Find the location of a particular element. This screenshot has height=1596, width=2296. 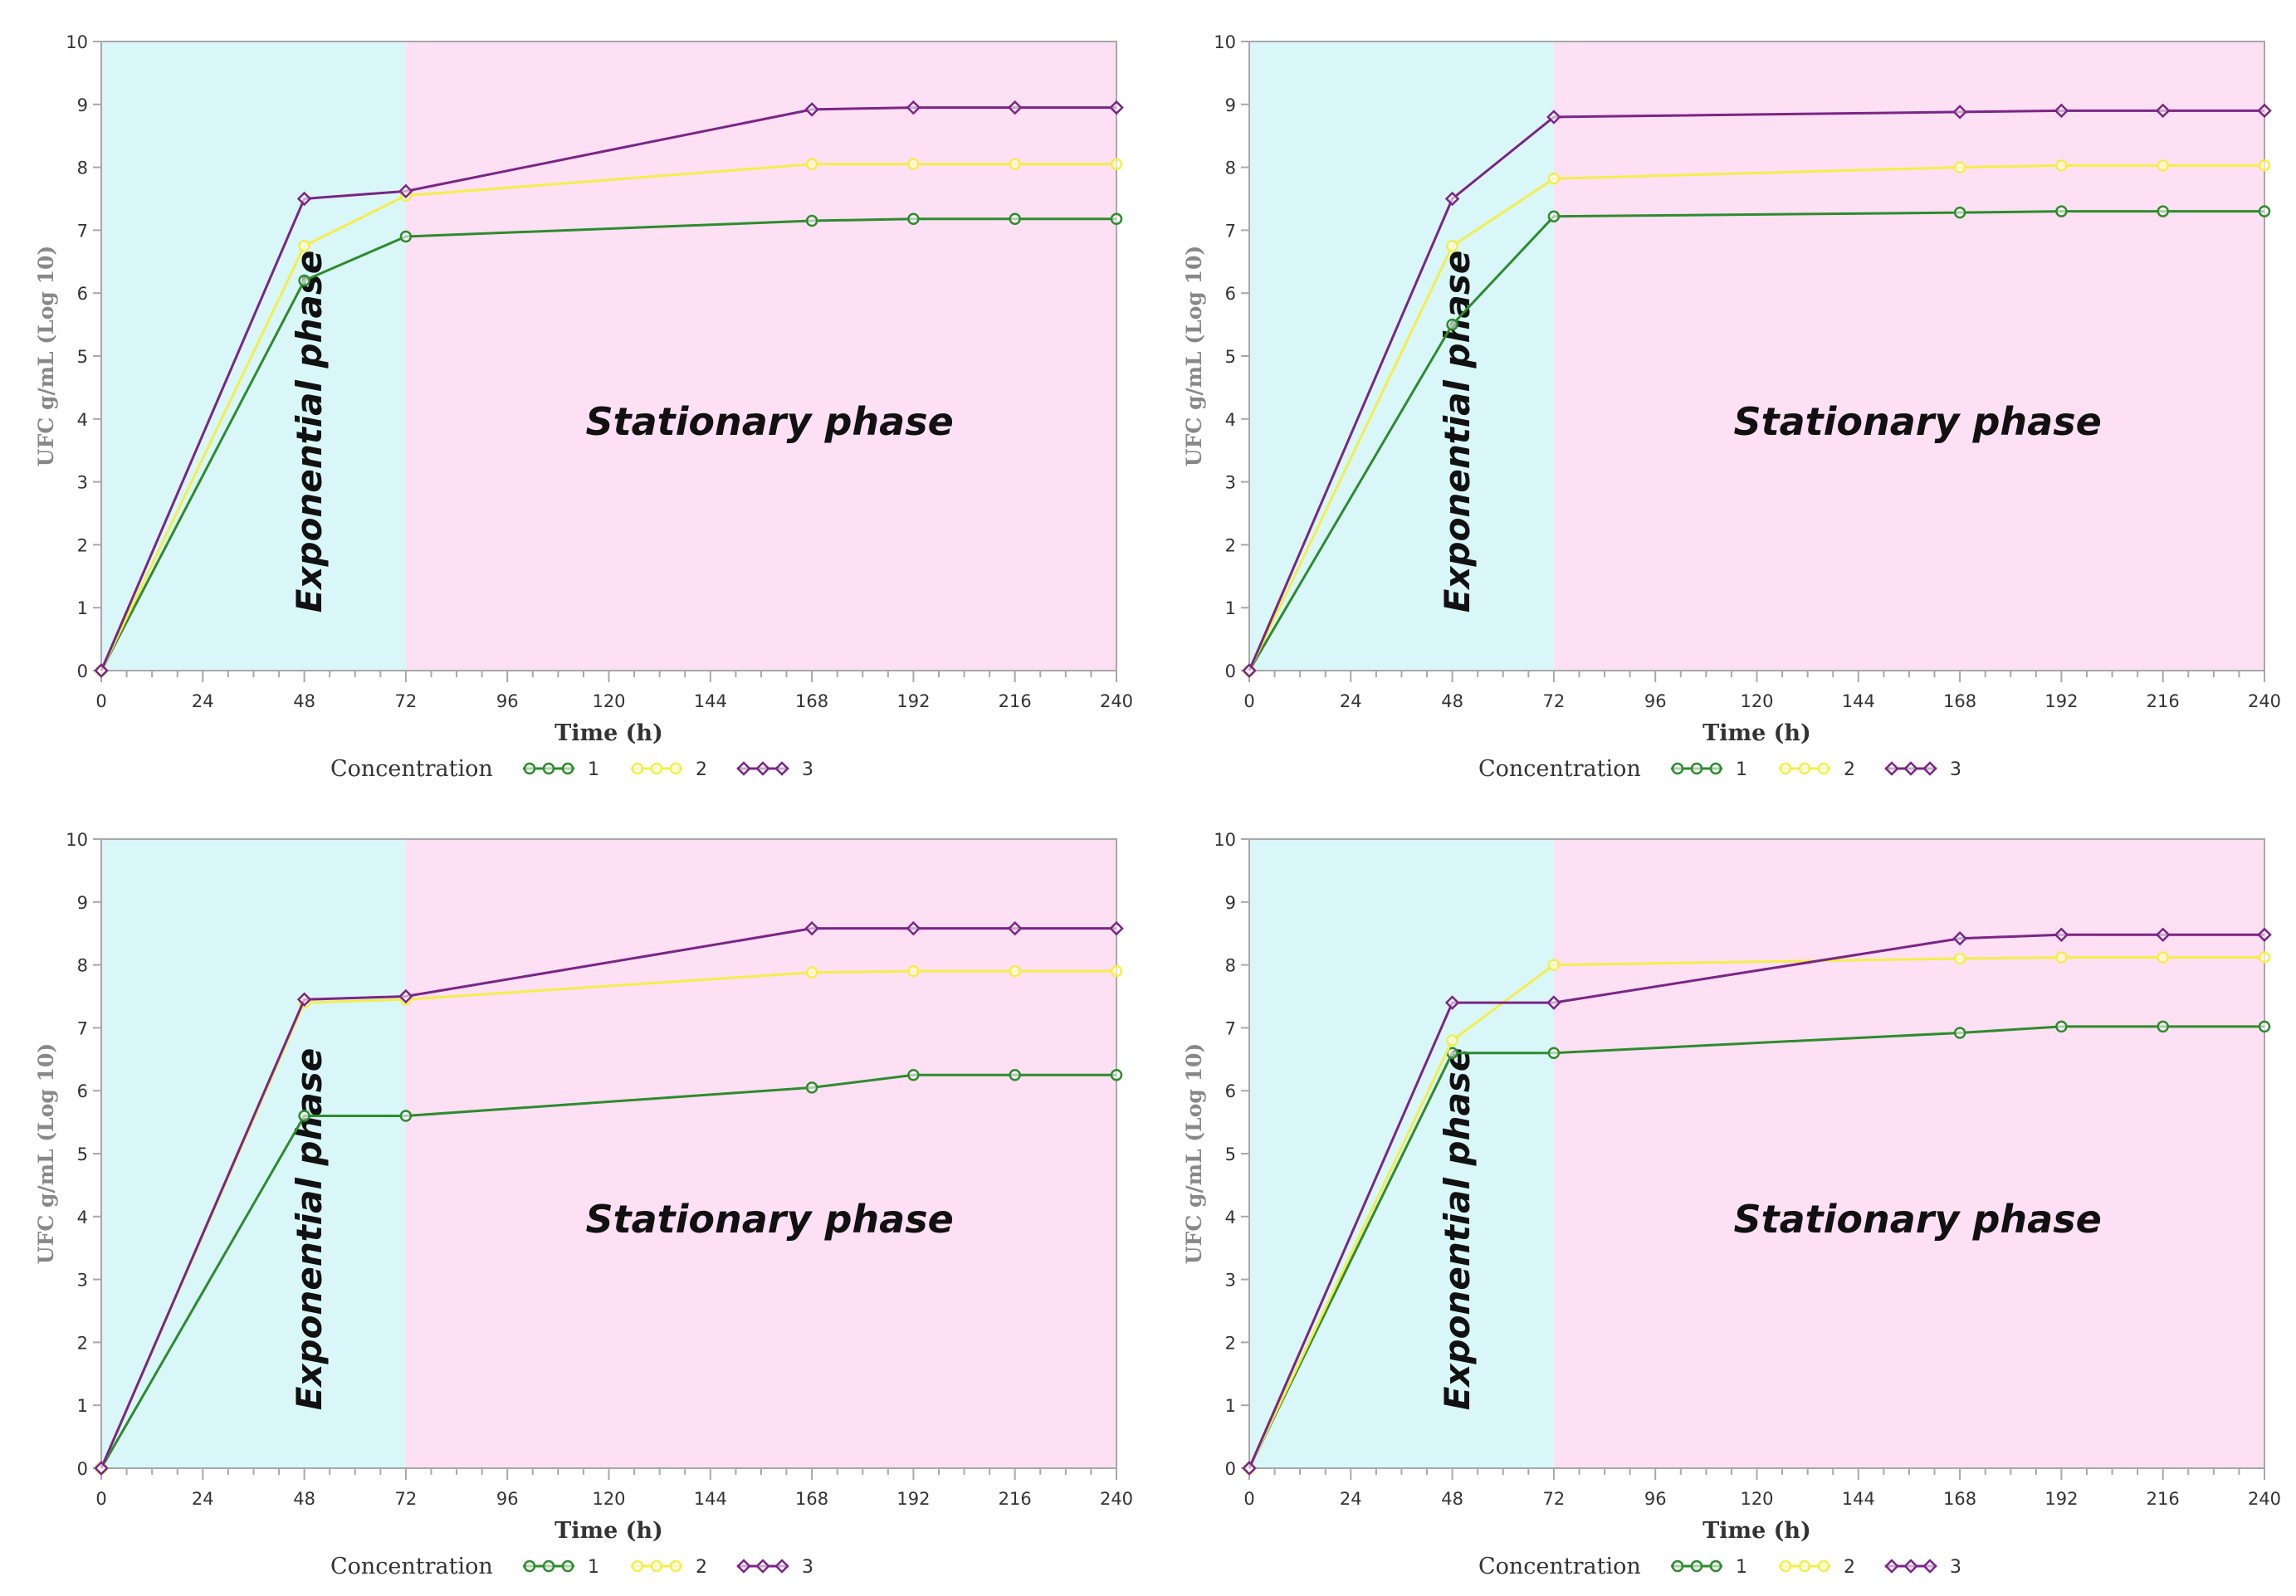

y-tick-label: 7 is located at coordinates (82, 1028).